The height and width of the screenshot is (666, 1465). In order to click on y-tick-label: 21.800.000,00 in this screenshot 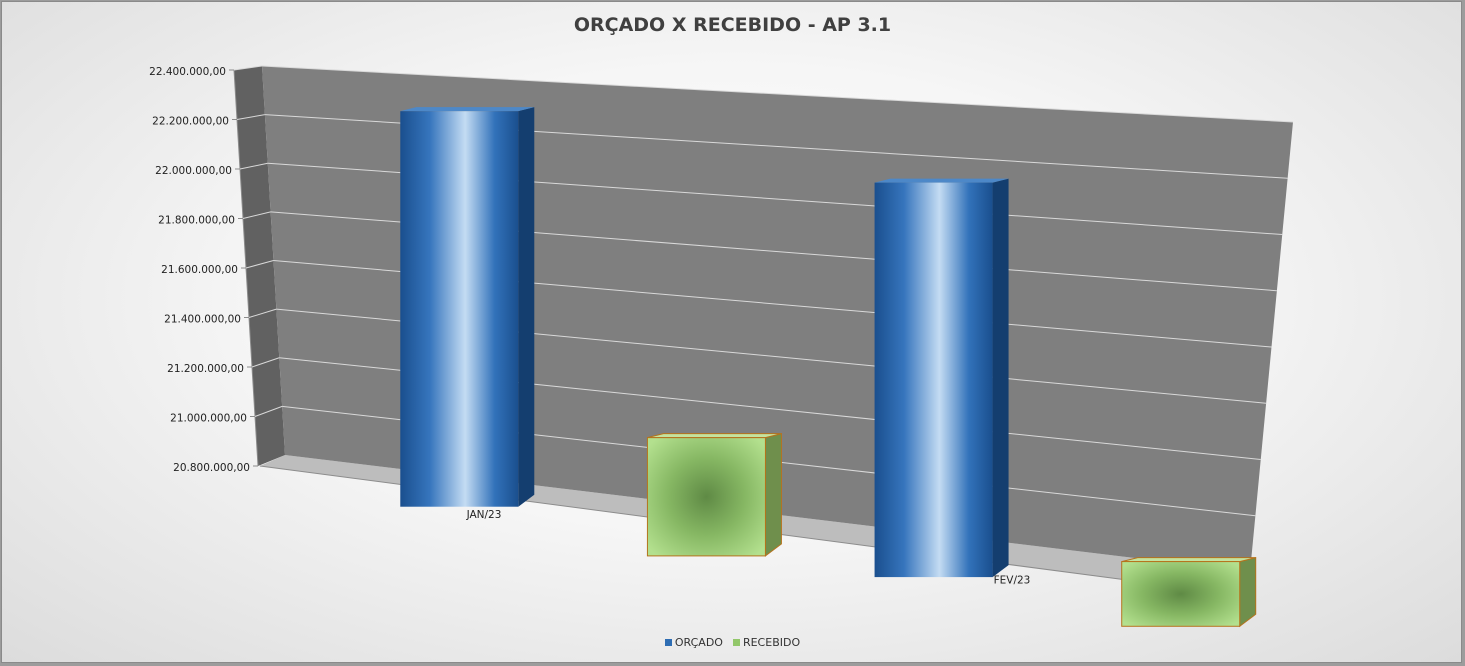, I will do `click(196, 221)`.